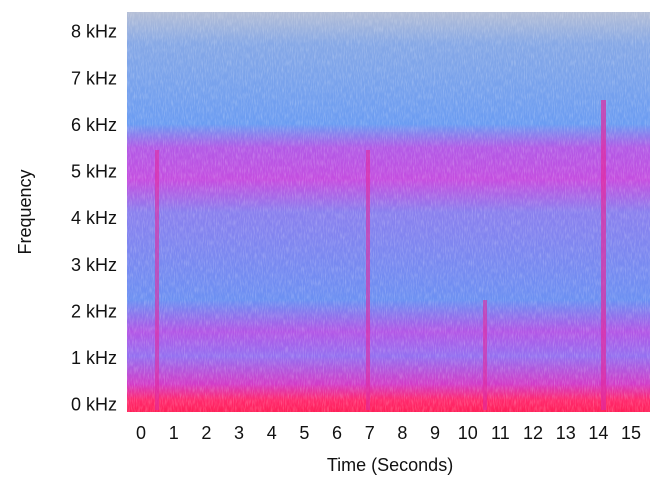 The height and width of the screenshot is (479, 659). I want to click on x-tick-label: 5, so click(304, 433).